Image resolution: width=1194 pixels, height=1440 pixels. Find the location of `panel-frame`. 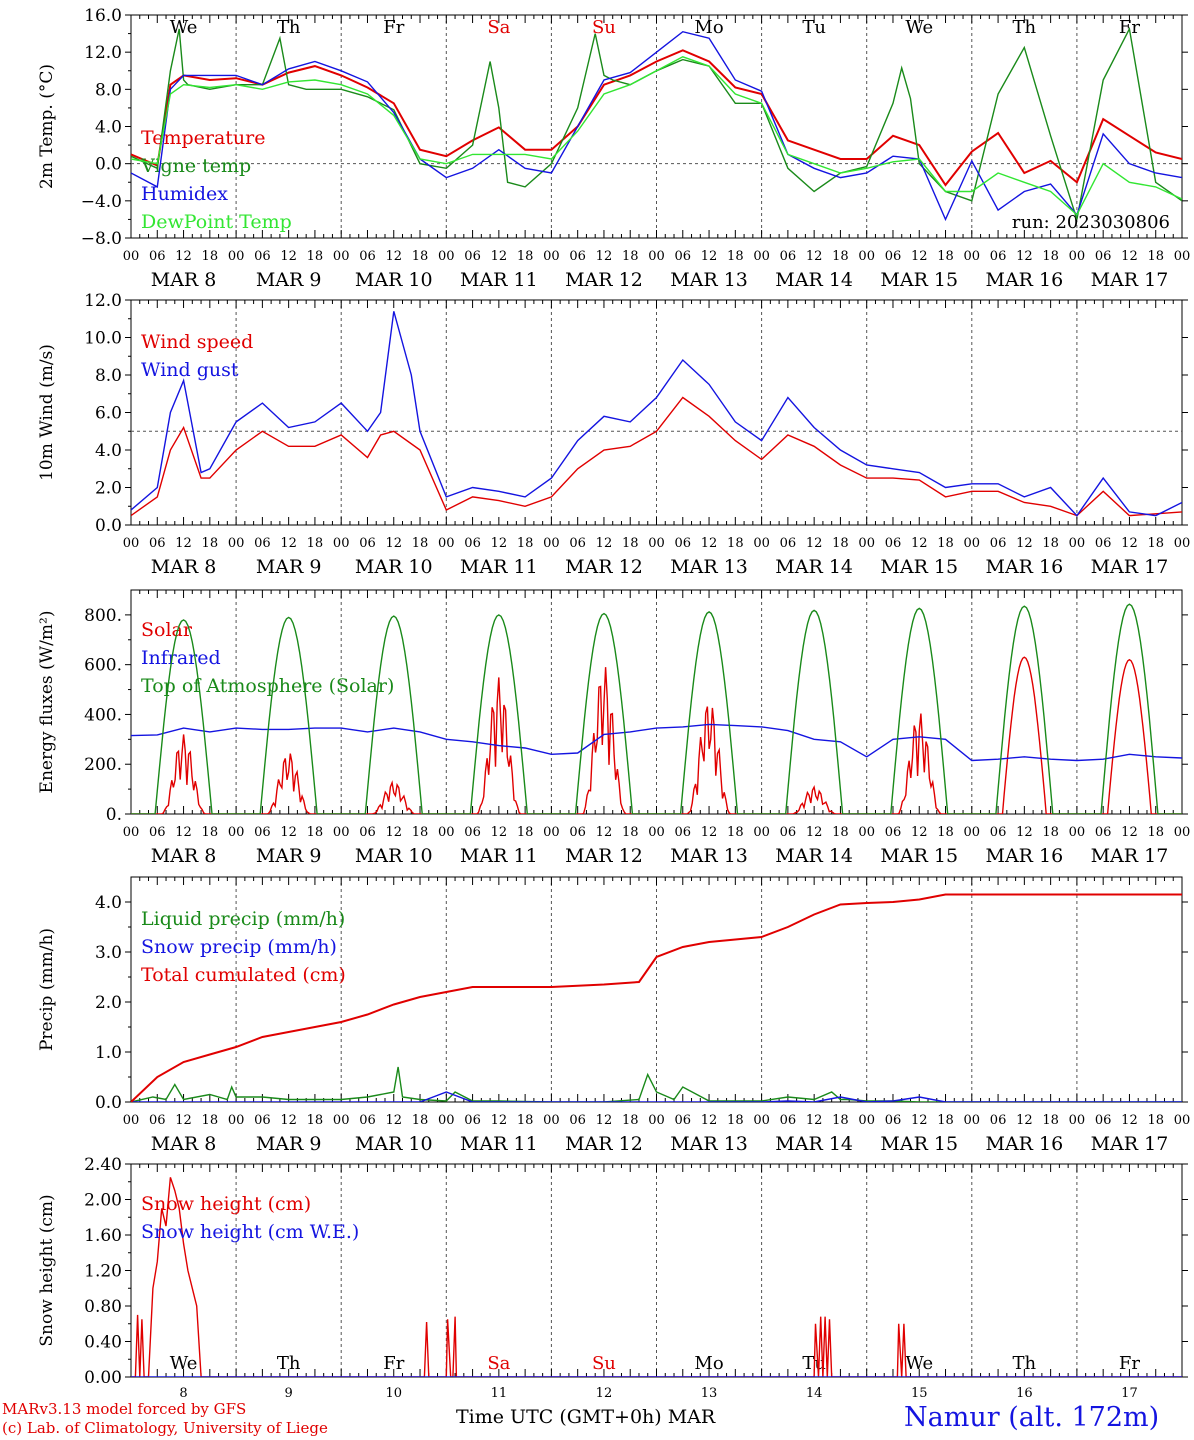

panel-frame is located at coordinates (656, 702).